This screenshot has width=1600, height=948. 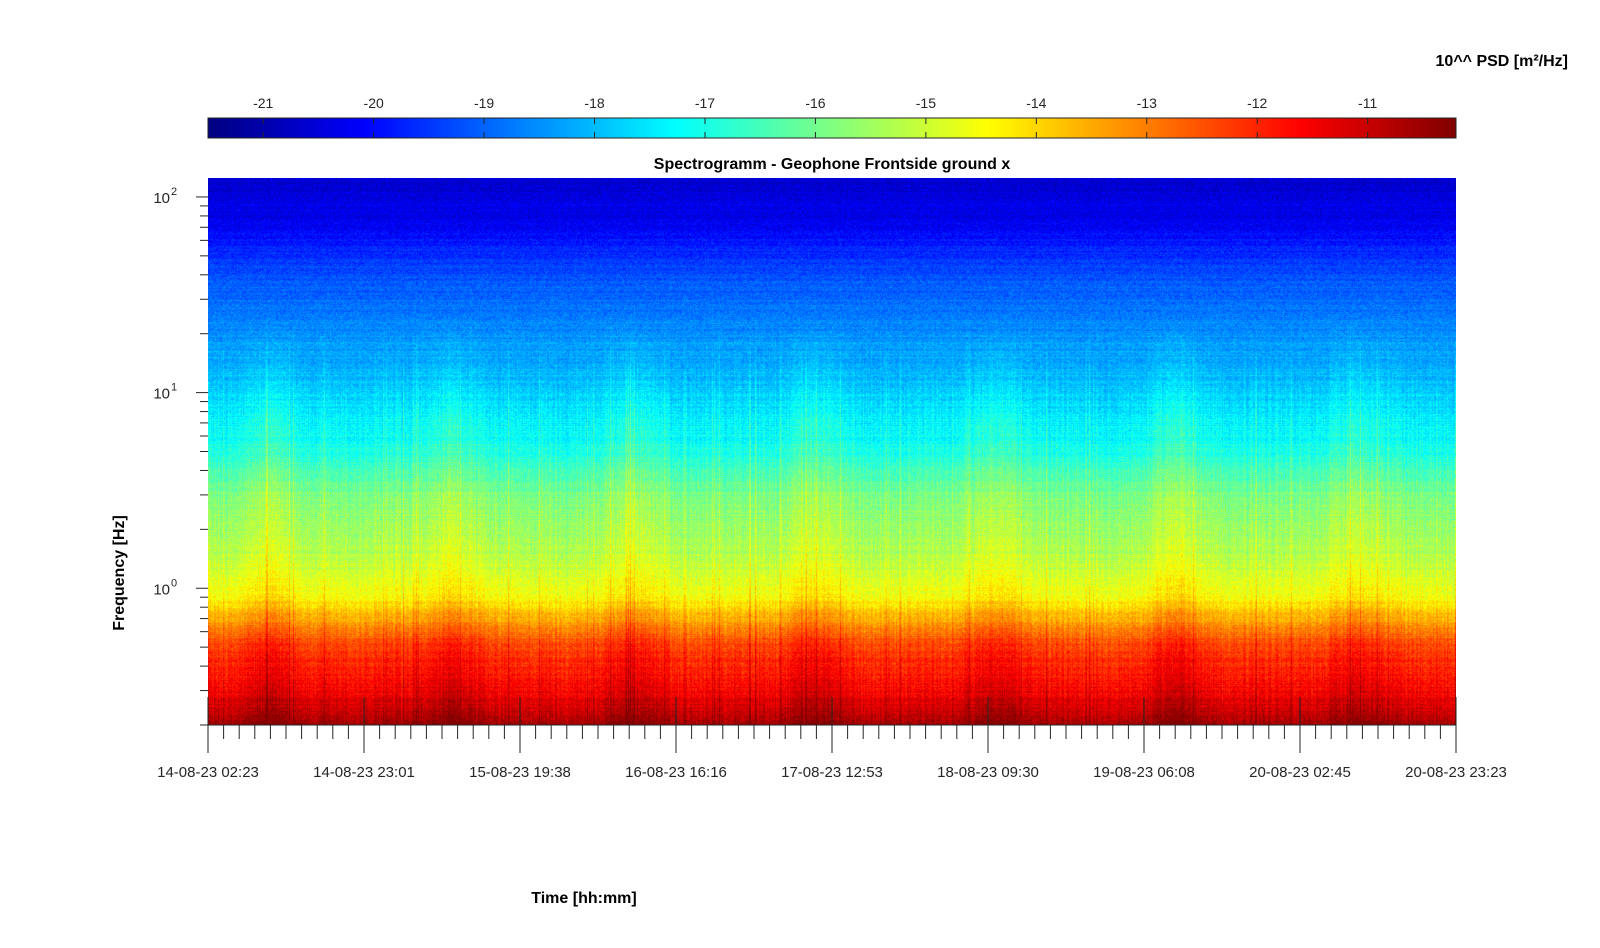 I want to click on x-tick-label: 17-08-23 12:53, so click(x=832, y=772).